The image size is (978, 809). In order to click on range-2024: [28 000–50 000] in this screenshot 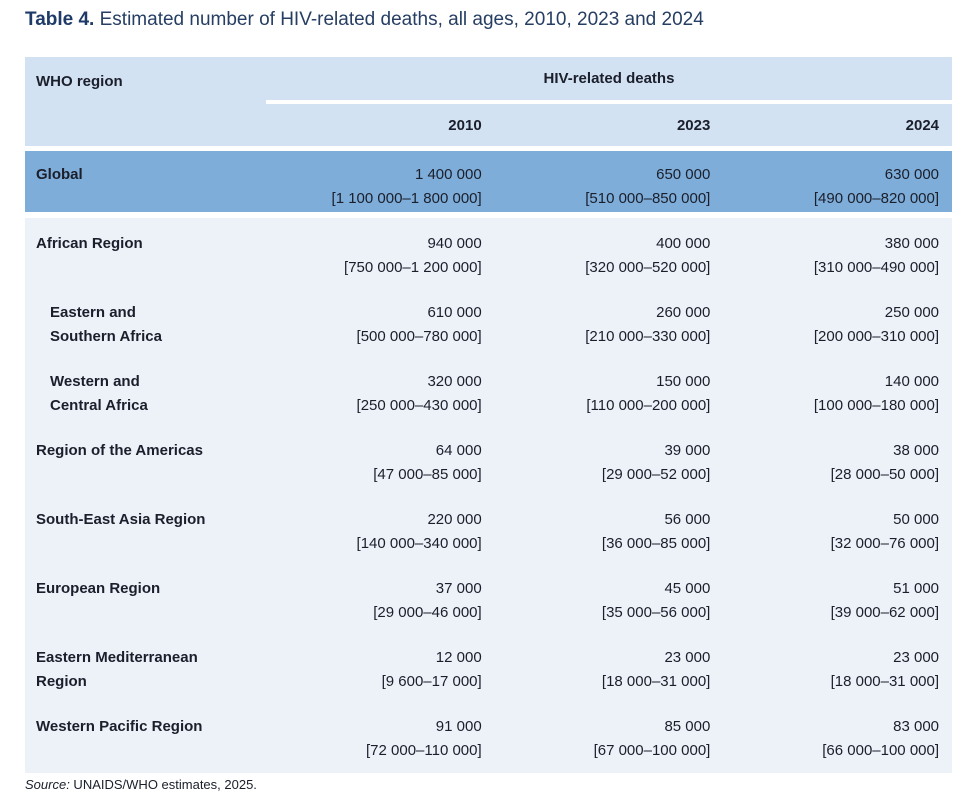, I will do `click(885, 474)`.